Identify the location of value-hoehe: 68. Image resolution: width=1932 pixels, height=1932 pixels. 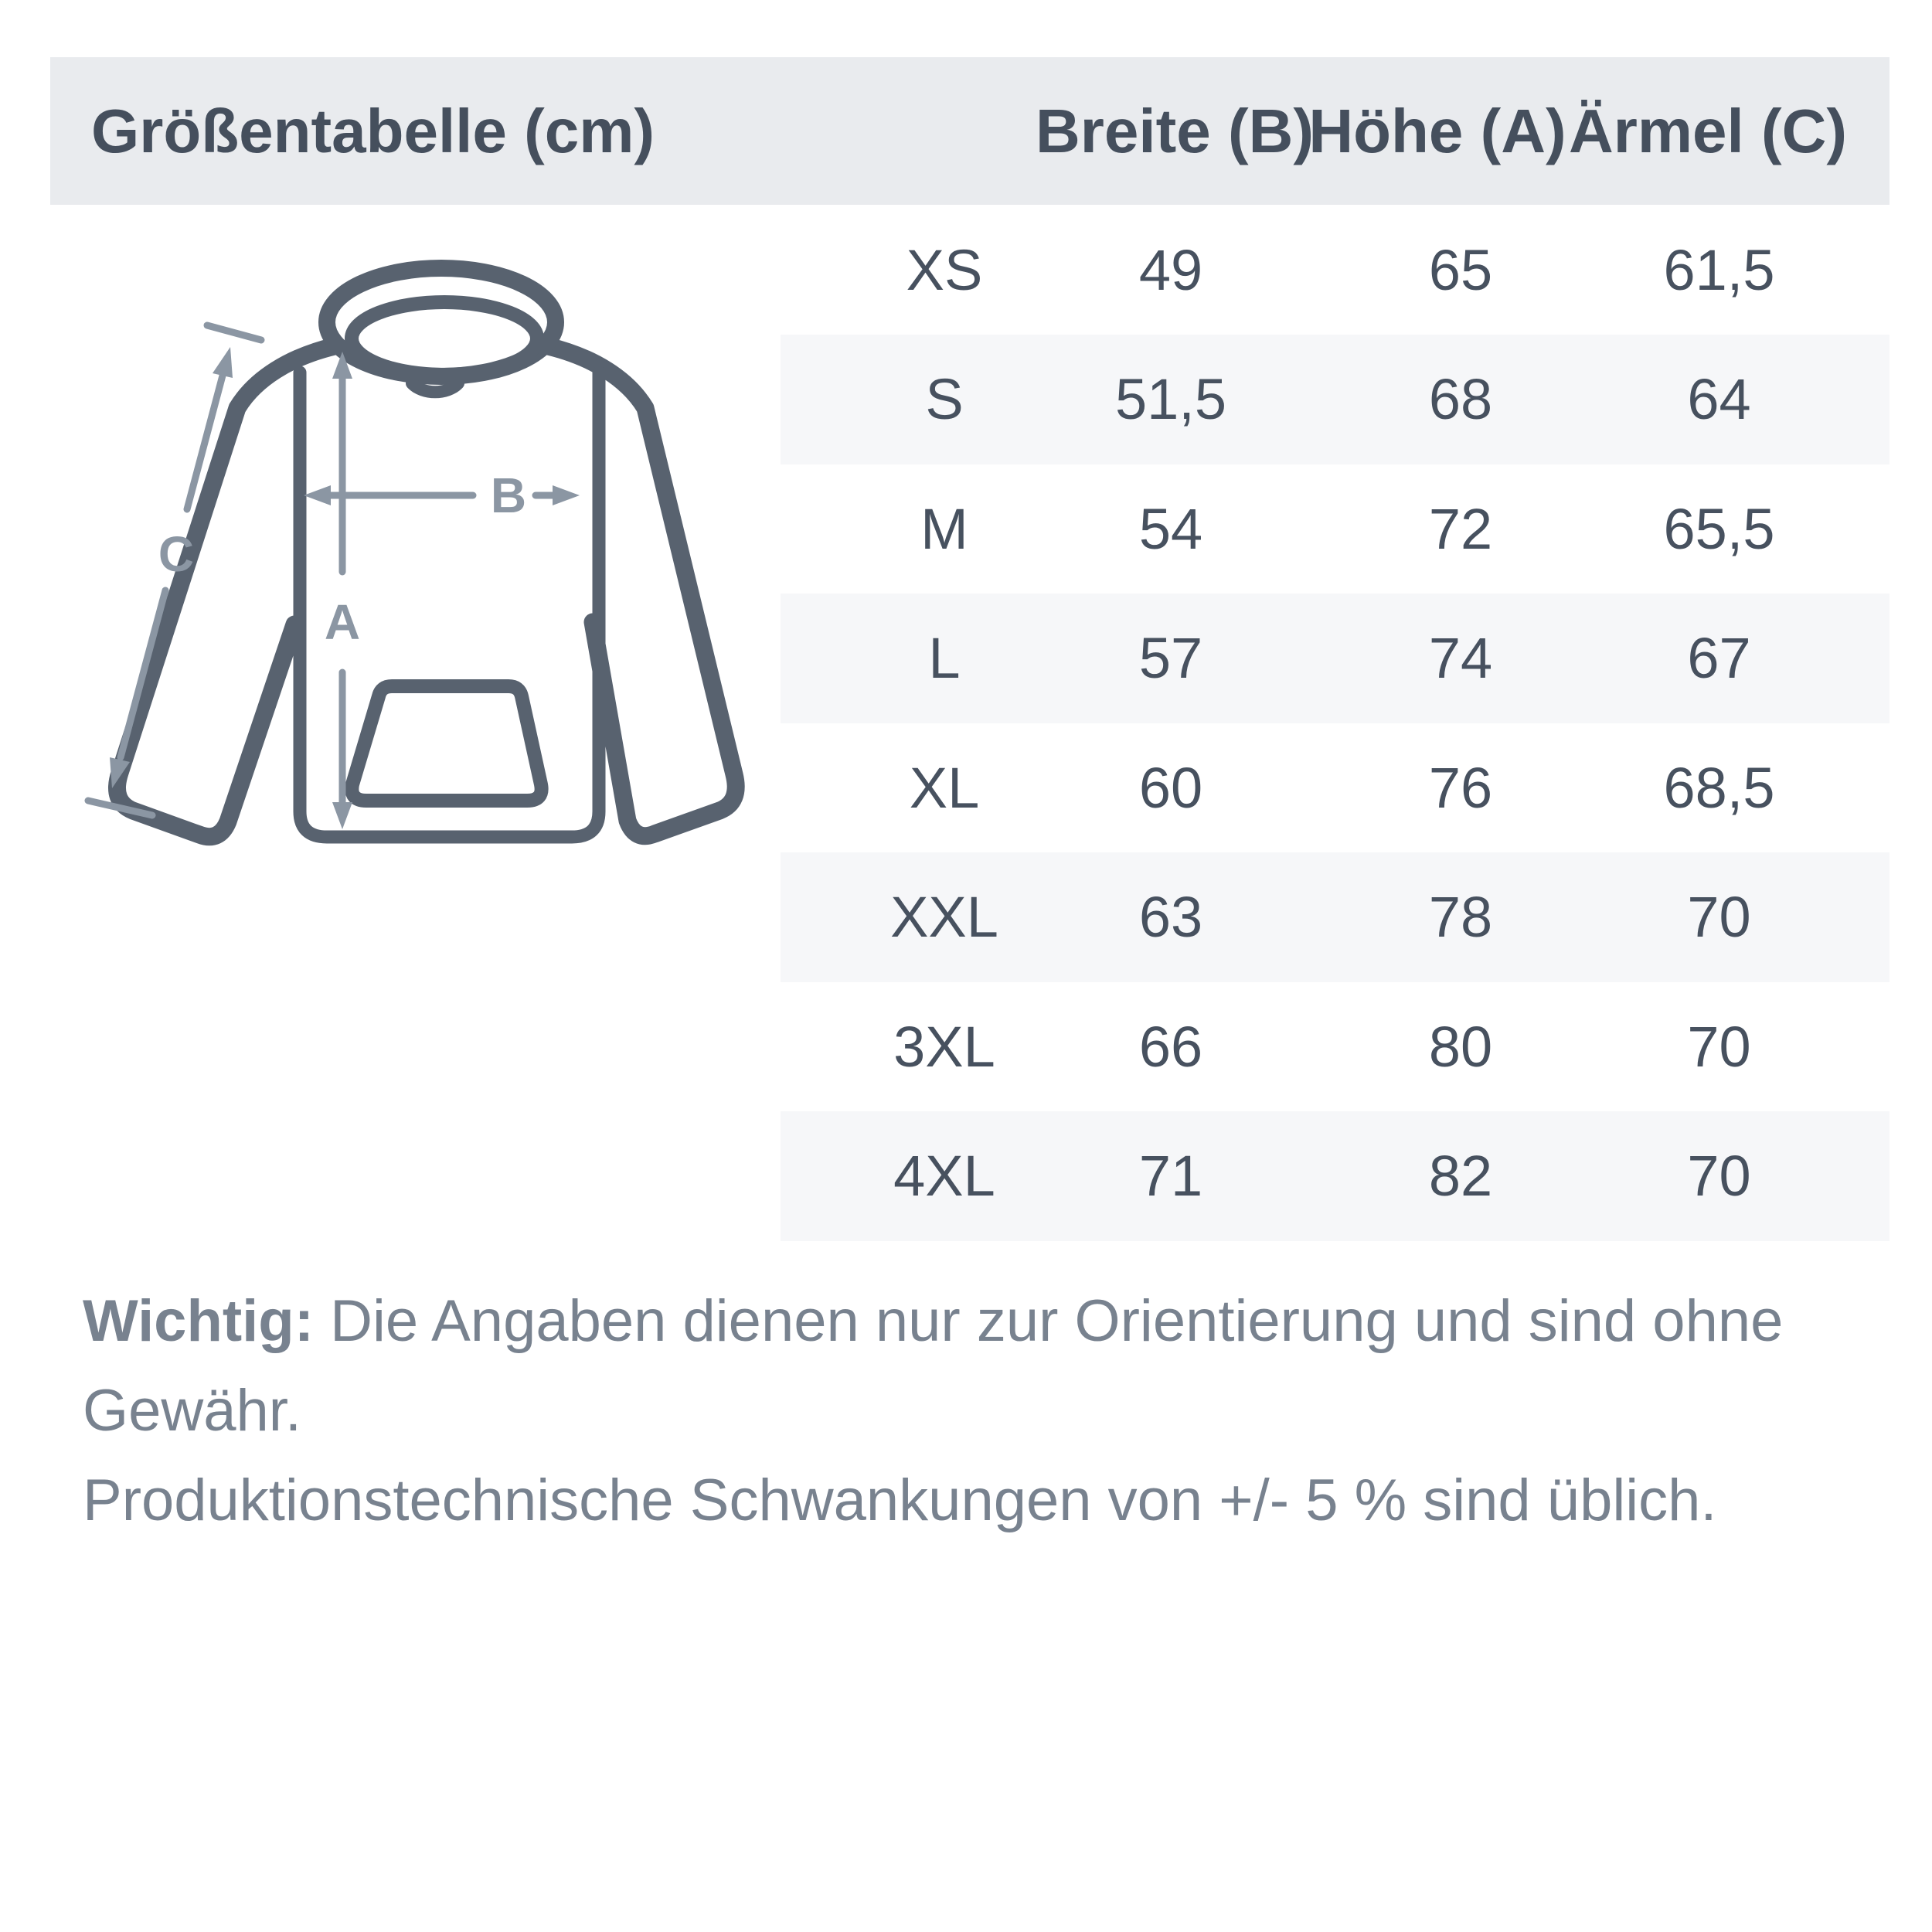
(1461, 399).